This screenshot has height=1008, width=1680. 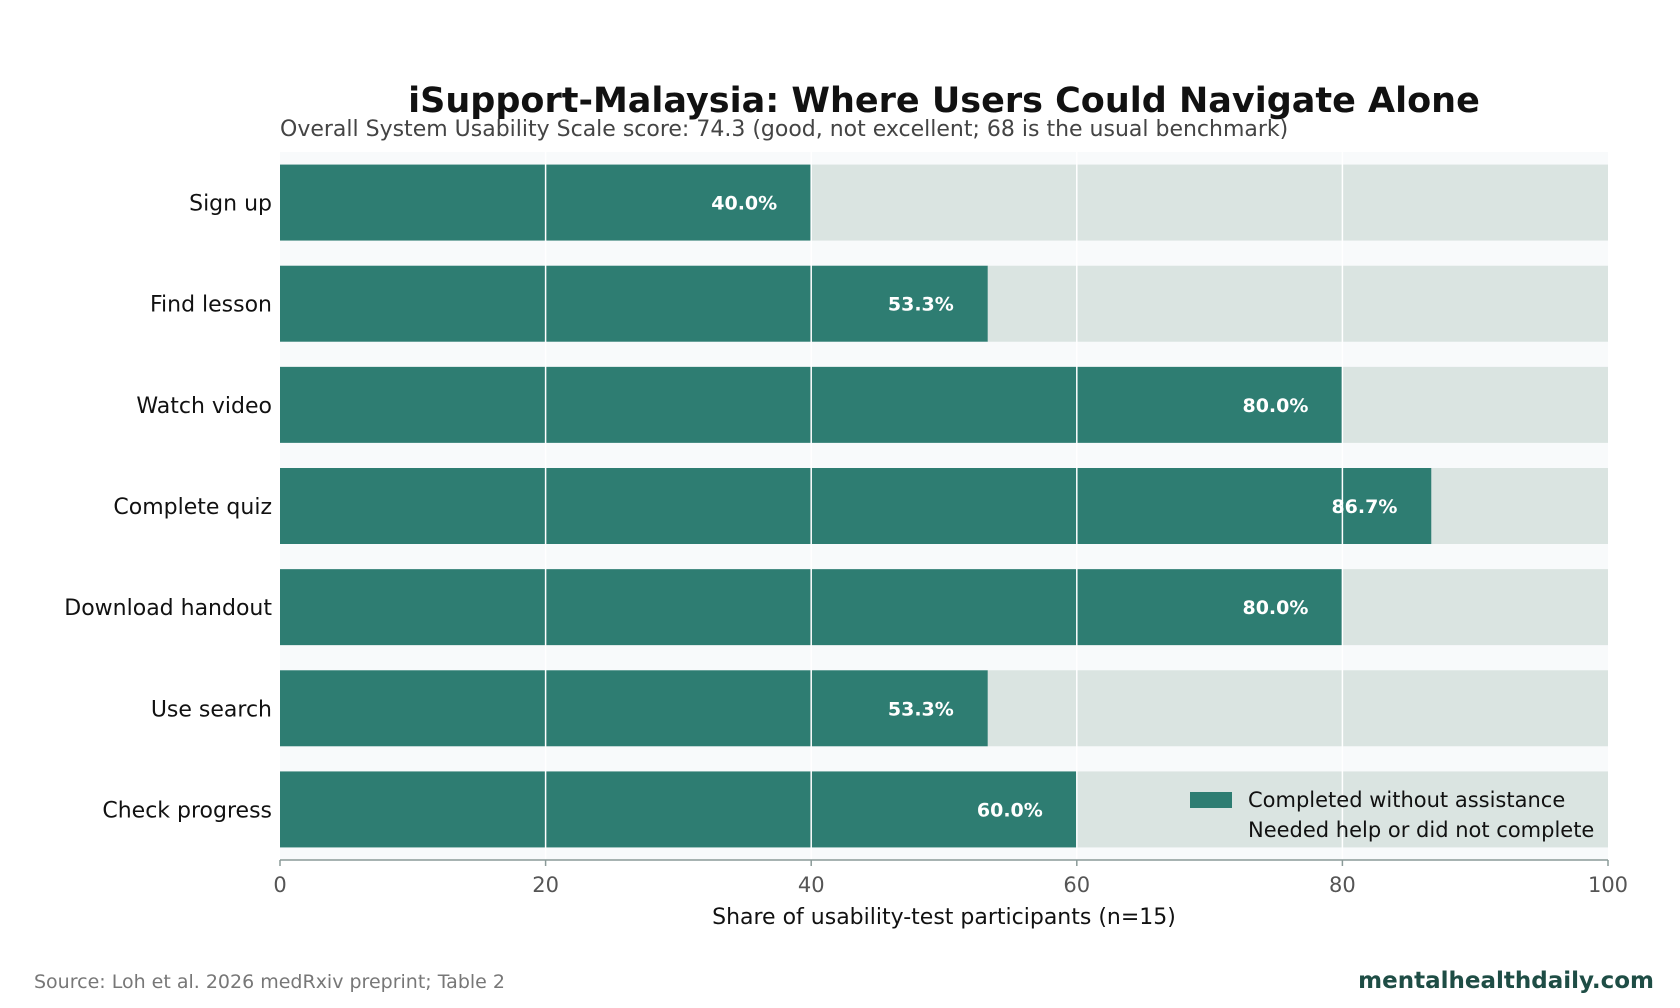 What do you see at coordinates (1421, 830) in the screenshot?
I see `legend-label-needed-help: Needed help or did not complete` at bounding box center [1421, 830].